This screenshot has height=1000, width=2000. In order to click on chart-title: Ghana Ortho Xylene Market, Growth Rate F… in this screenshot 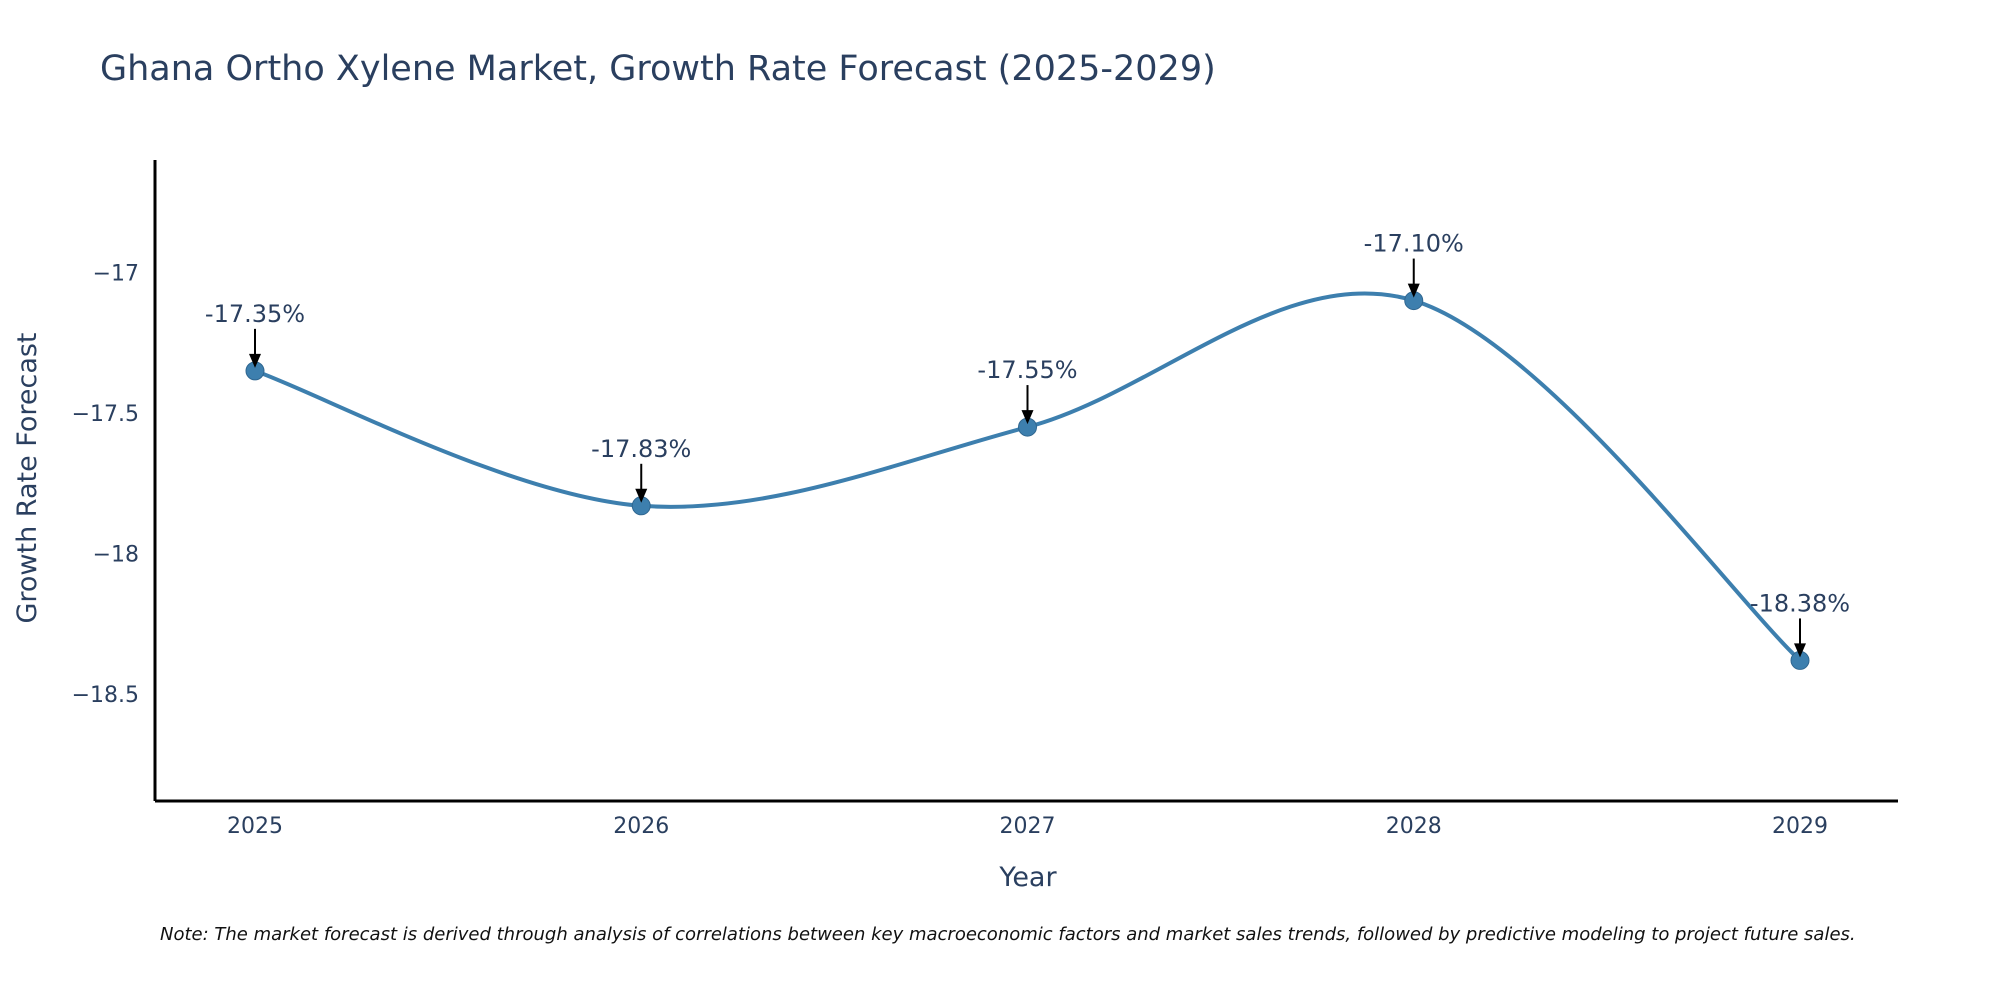, I will do `click(658, 69)`.